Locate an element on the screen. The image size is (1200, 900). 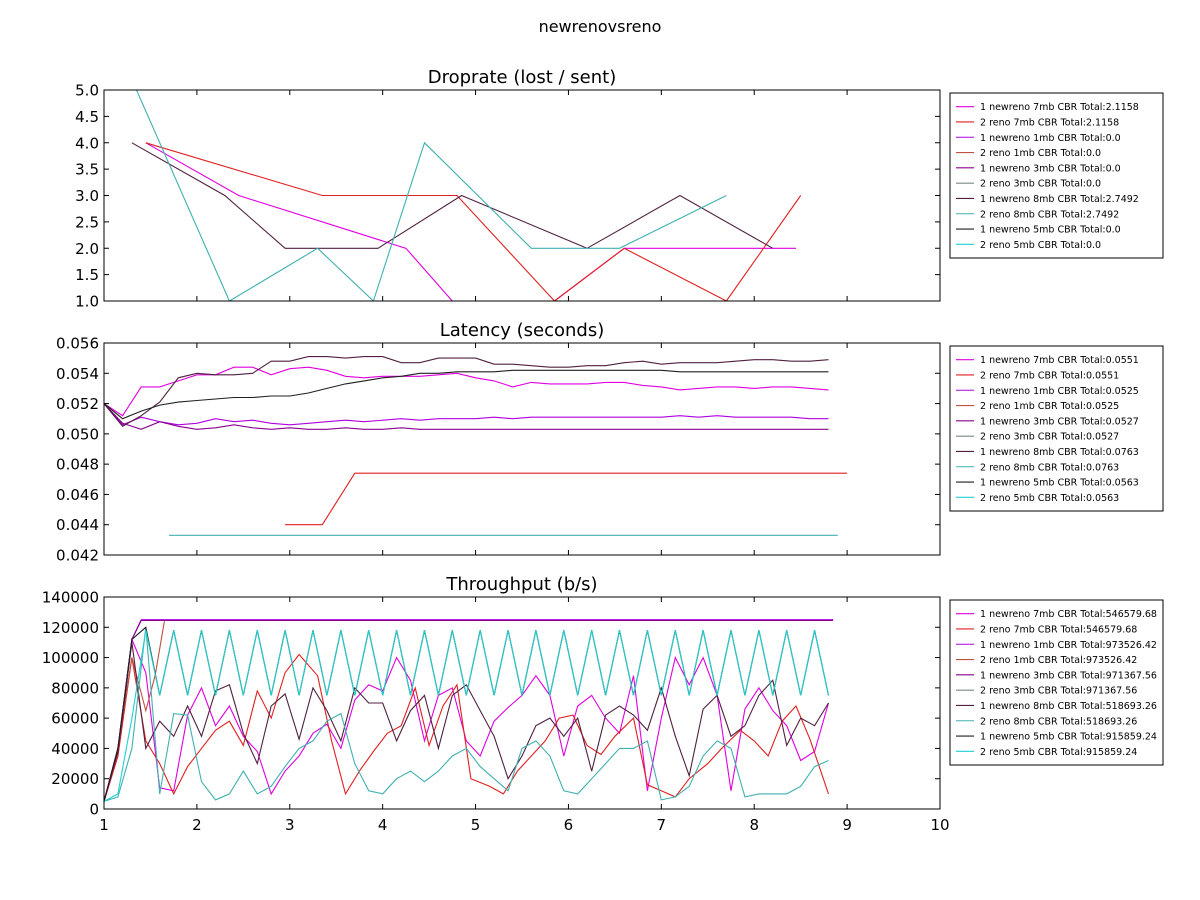
panel-title: Latency (seconds) is located at coordinates (522, 330).